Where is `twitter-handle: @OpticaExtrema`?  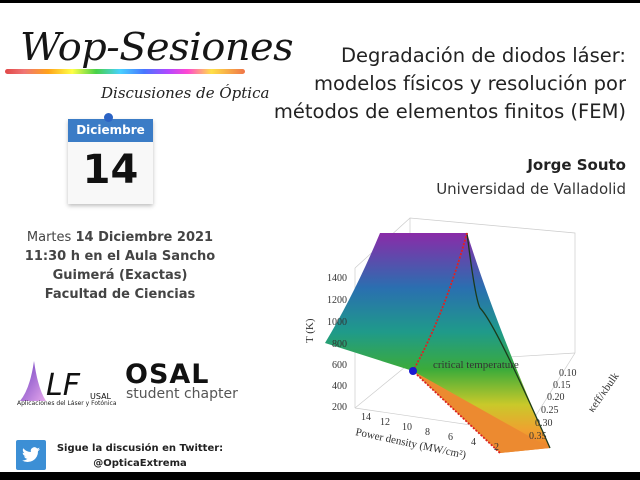 twitter-handle: @OpticaExtrema is located at coordinates (140, 463).